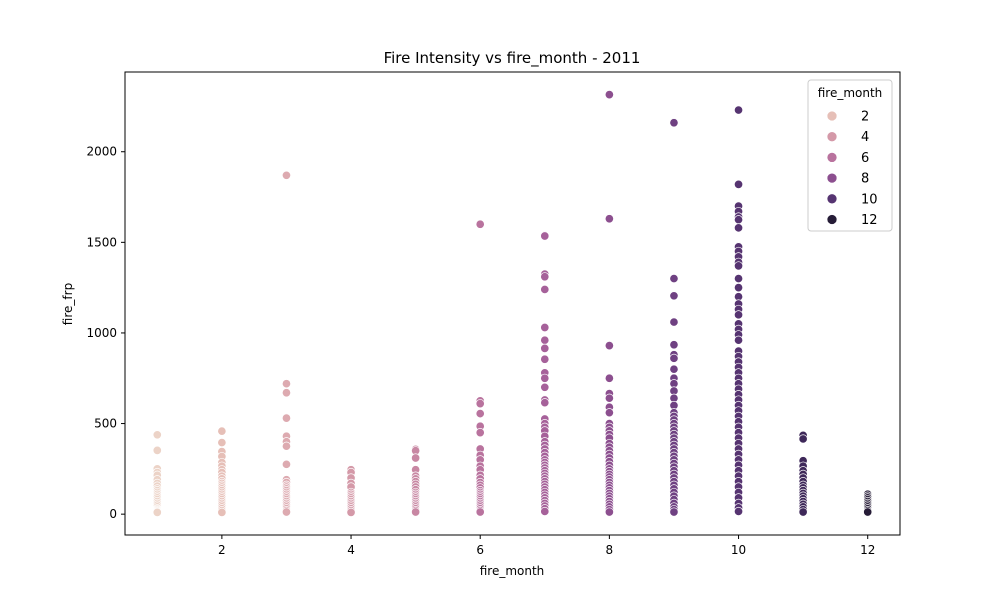  I want to click on x-tick-label: 10, so click(738, 550).